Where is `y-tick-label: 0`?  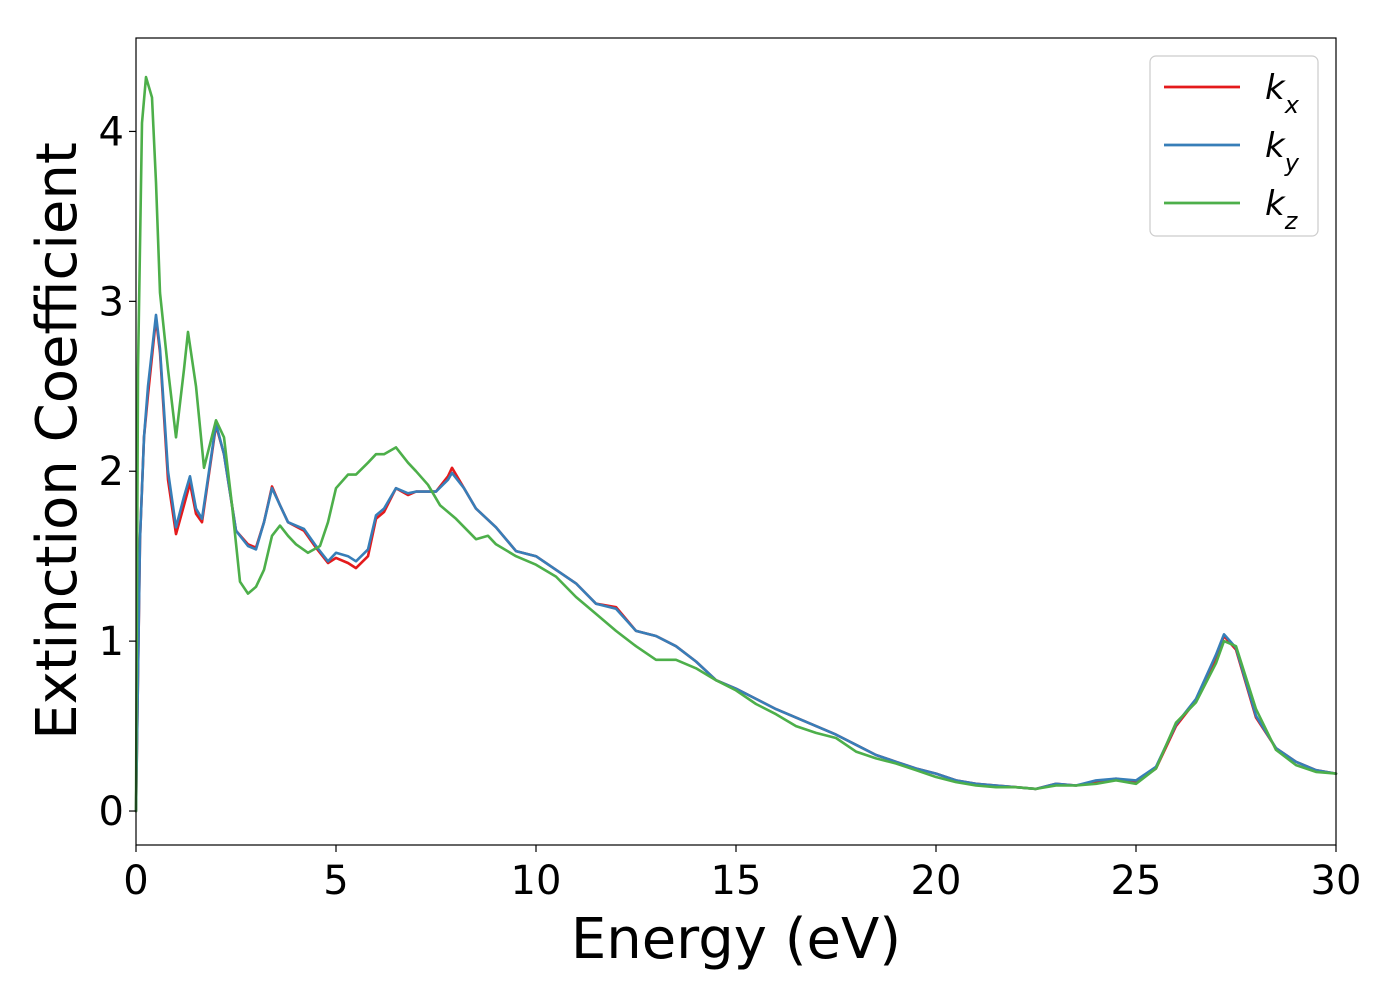 y-tick-label: 0 is located at coordinates (111, 812).